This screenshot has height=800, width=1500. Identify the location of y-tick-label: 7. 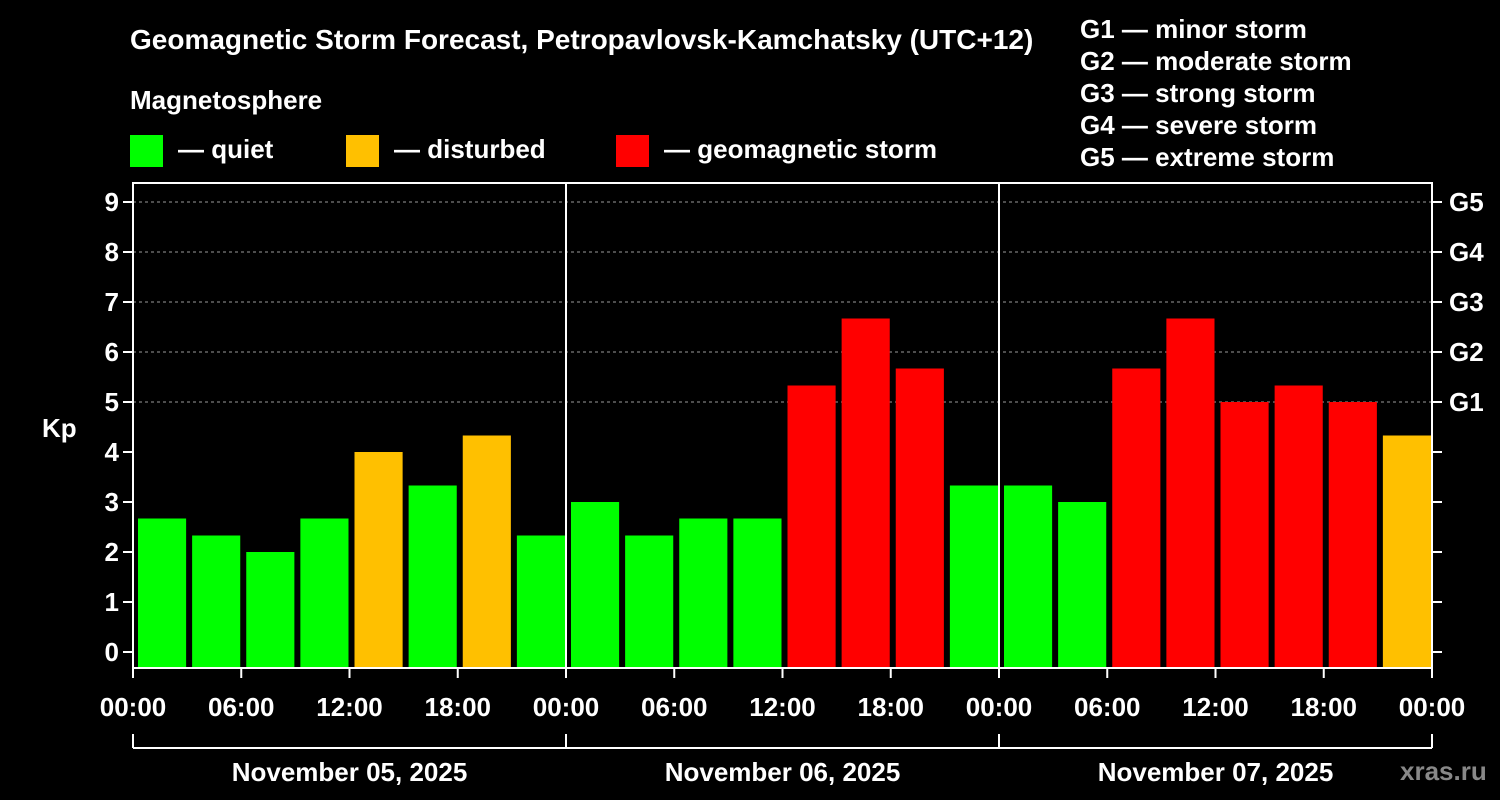
(112, 302).